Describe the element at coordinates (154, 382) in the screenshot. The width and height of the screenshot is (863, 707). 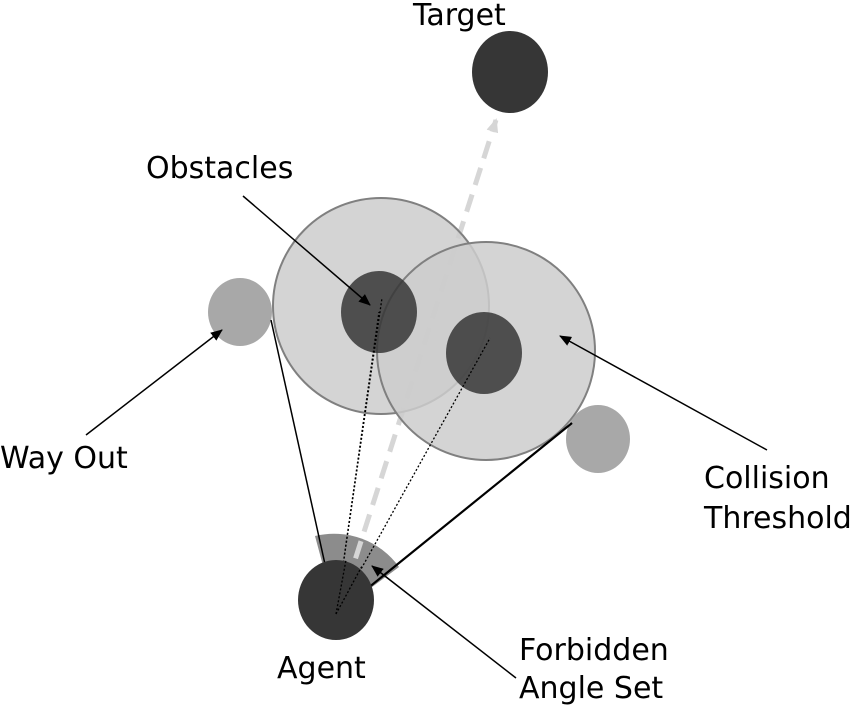
I see `way-out-pointer-arrow` at that location.